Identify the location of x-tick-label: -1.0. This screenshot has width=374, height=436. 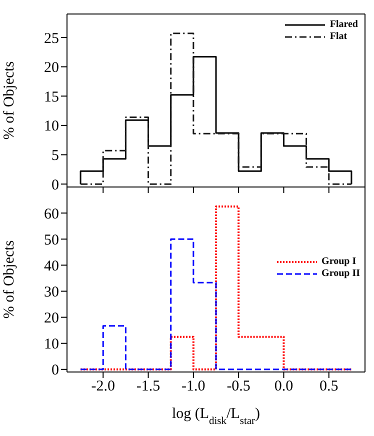
(194, 386).